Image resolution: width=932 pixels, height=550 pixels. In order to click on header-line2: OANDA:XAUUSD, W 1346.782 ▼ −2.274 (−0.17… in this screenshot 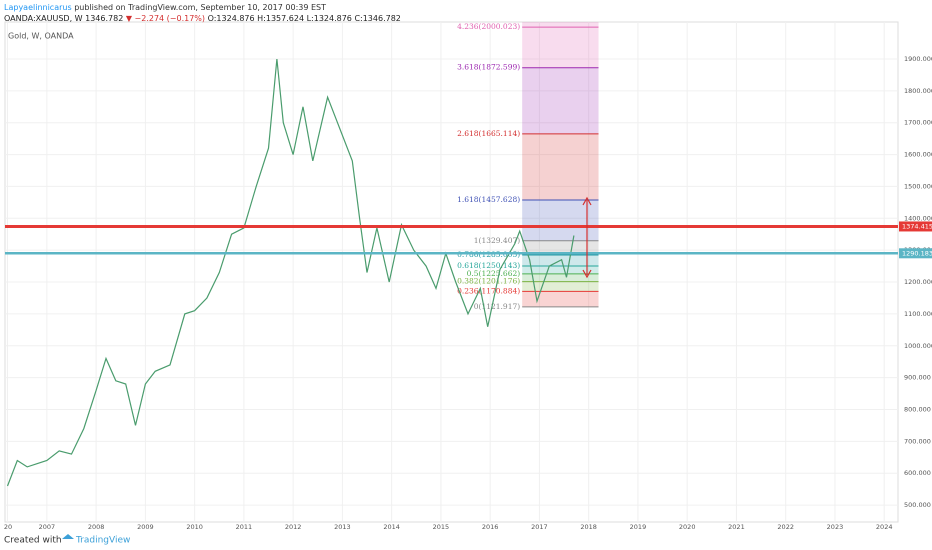, I will do `click(202, 18)`.